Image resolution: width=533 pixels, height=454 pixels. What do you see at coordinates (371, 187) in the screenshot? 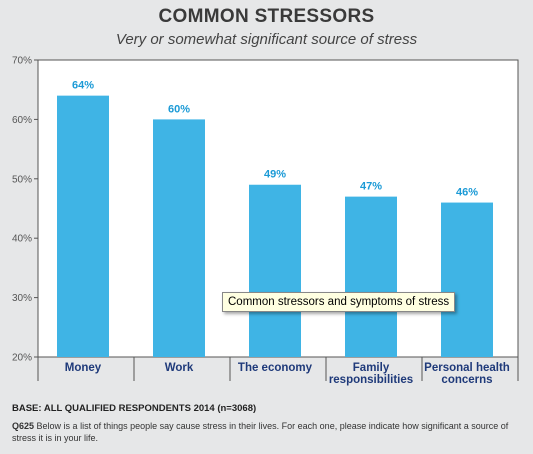
I see `data-label: 47%` at bounding box center [371, 187].